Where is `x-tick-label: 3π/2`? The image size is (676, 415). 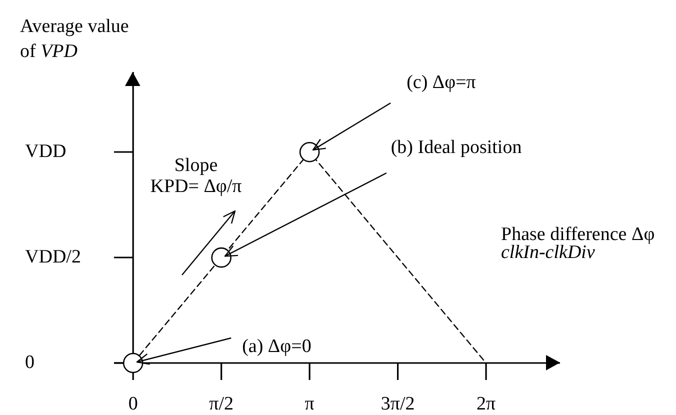 x-tick-label: 3π/2 is located at coordinates (397, 403).